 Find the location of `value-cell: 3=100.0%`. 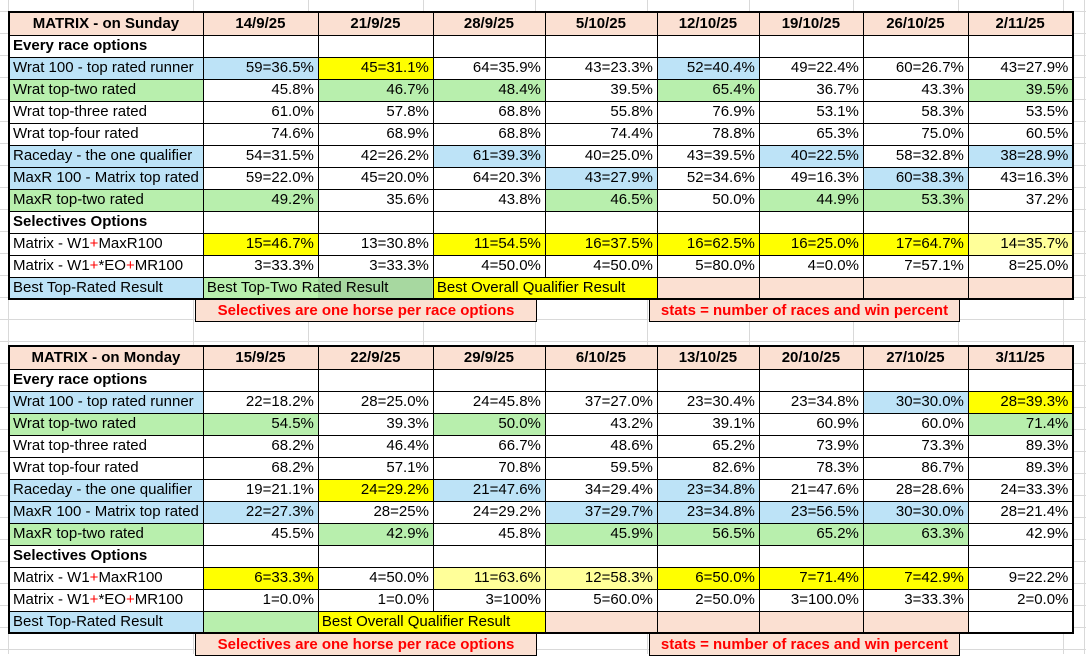

value-cell: 3=100.0% is located at coordinates (811, 600).